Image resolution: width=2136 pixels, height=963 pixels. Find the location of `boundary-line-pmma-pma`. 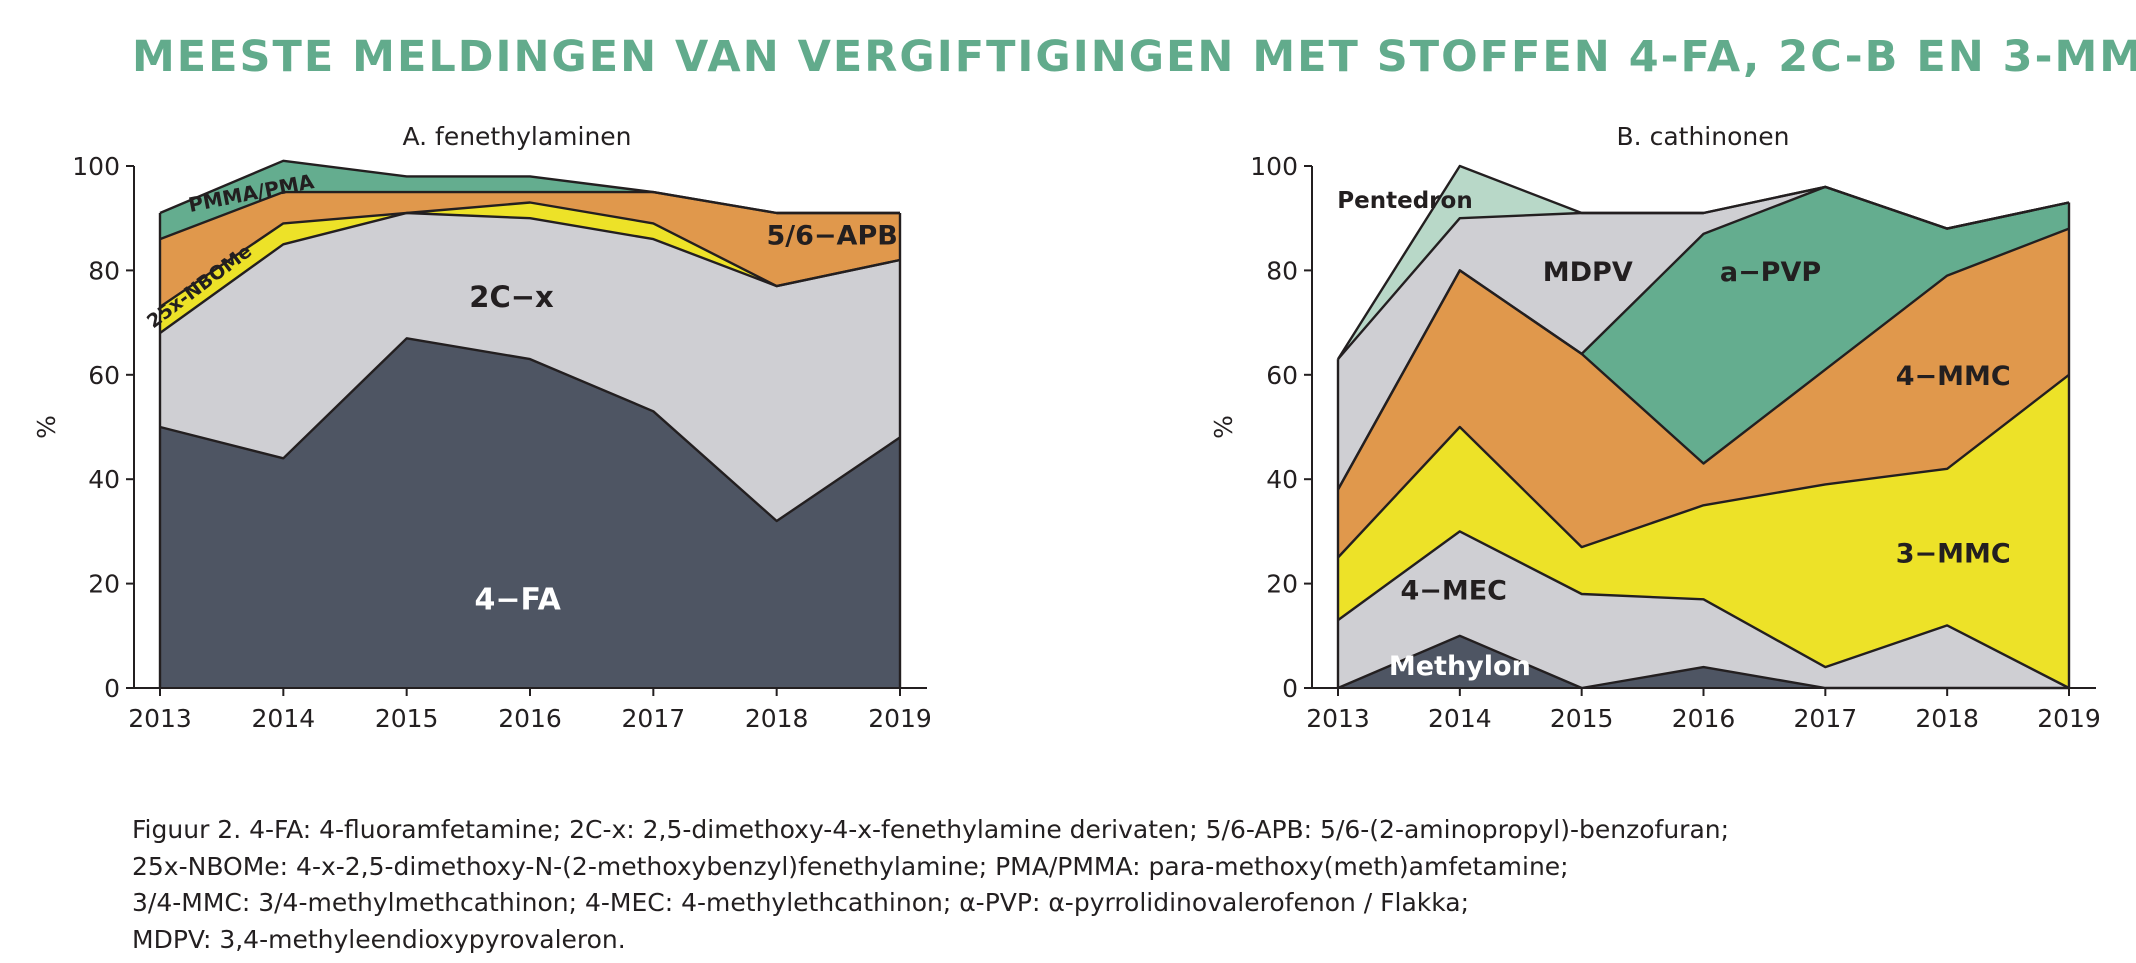

boundary-line-pmma-pma is located at coordinates (529, 187).